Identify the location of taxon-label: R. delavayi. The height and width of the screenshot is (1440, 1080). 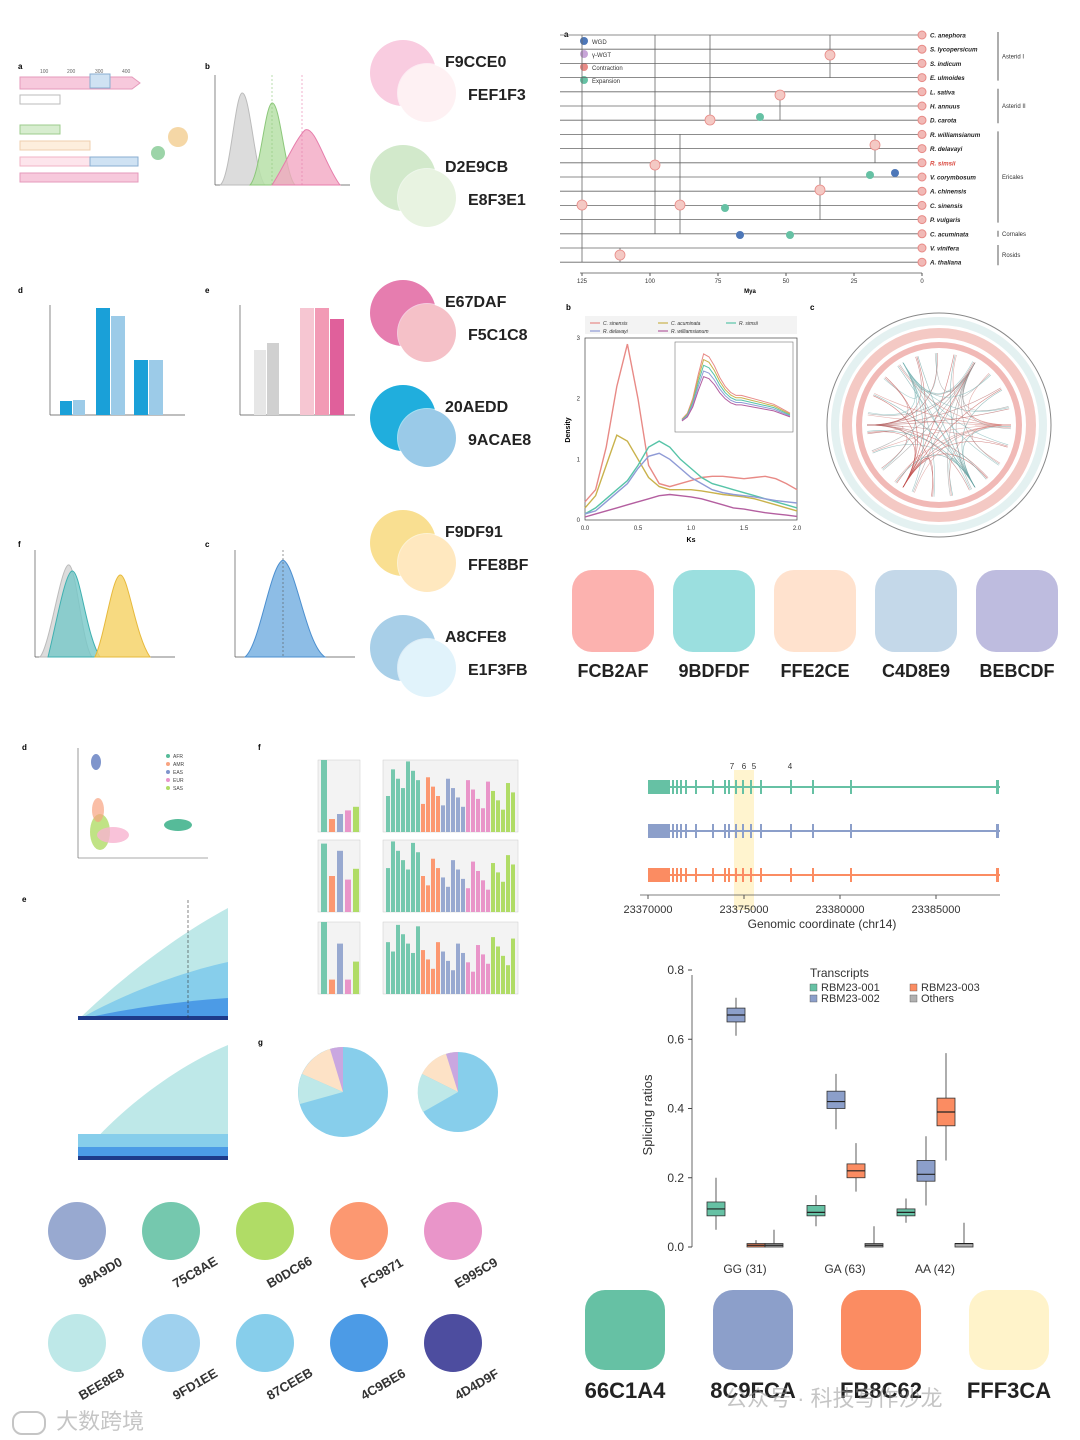
(946, 149).